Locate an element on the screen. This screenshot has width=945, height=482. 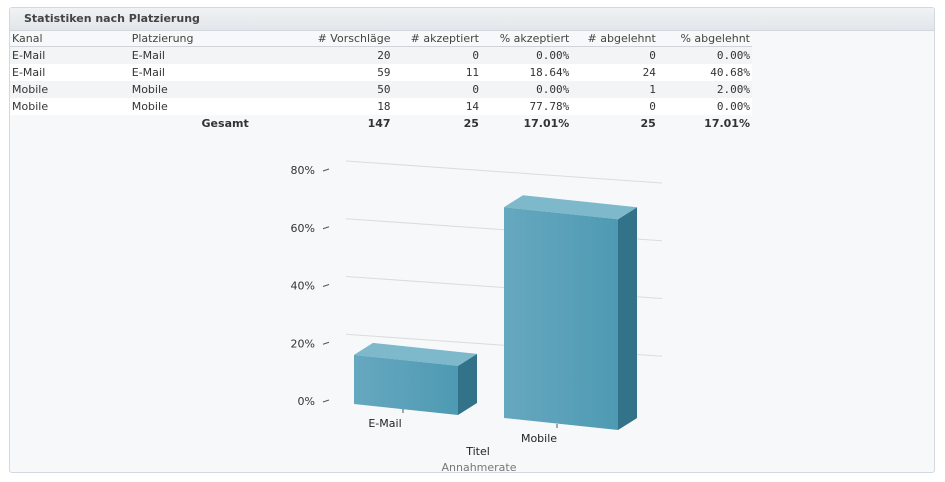
table-row: E-Mail E-Mail 20 0 0.00% 0 0.00% is located at coordinates (381, 55).